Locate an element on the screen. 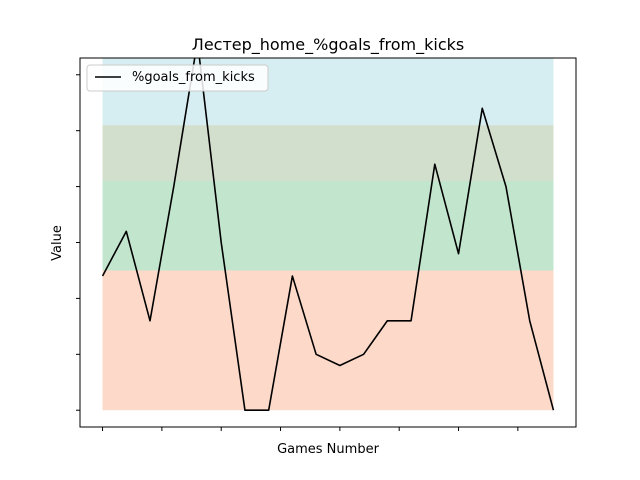  x-axis-label: Games Number is located at coordinates (328, 449).